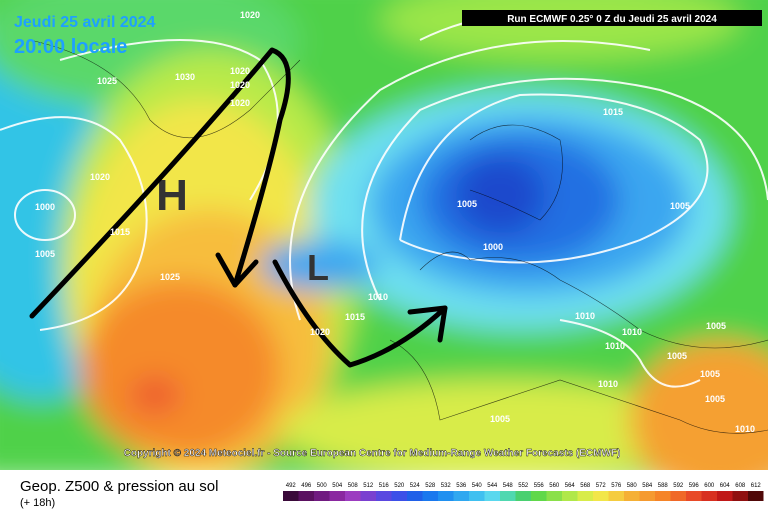  Describe the element at coordinates (756, 486) in the screenshot. I see `scale-label: 612` at that location.